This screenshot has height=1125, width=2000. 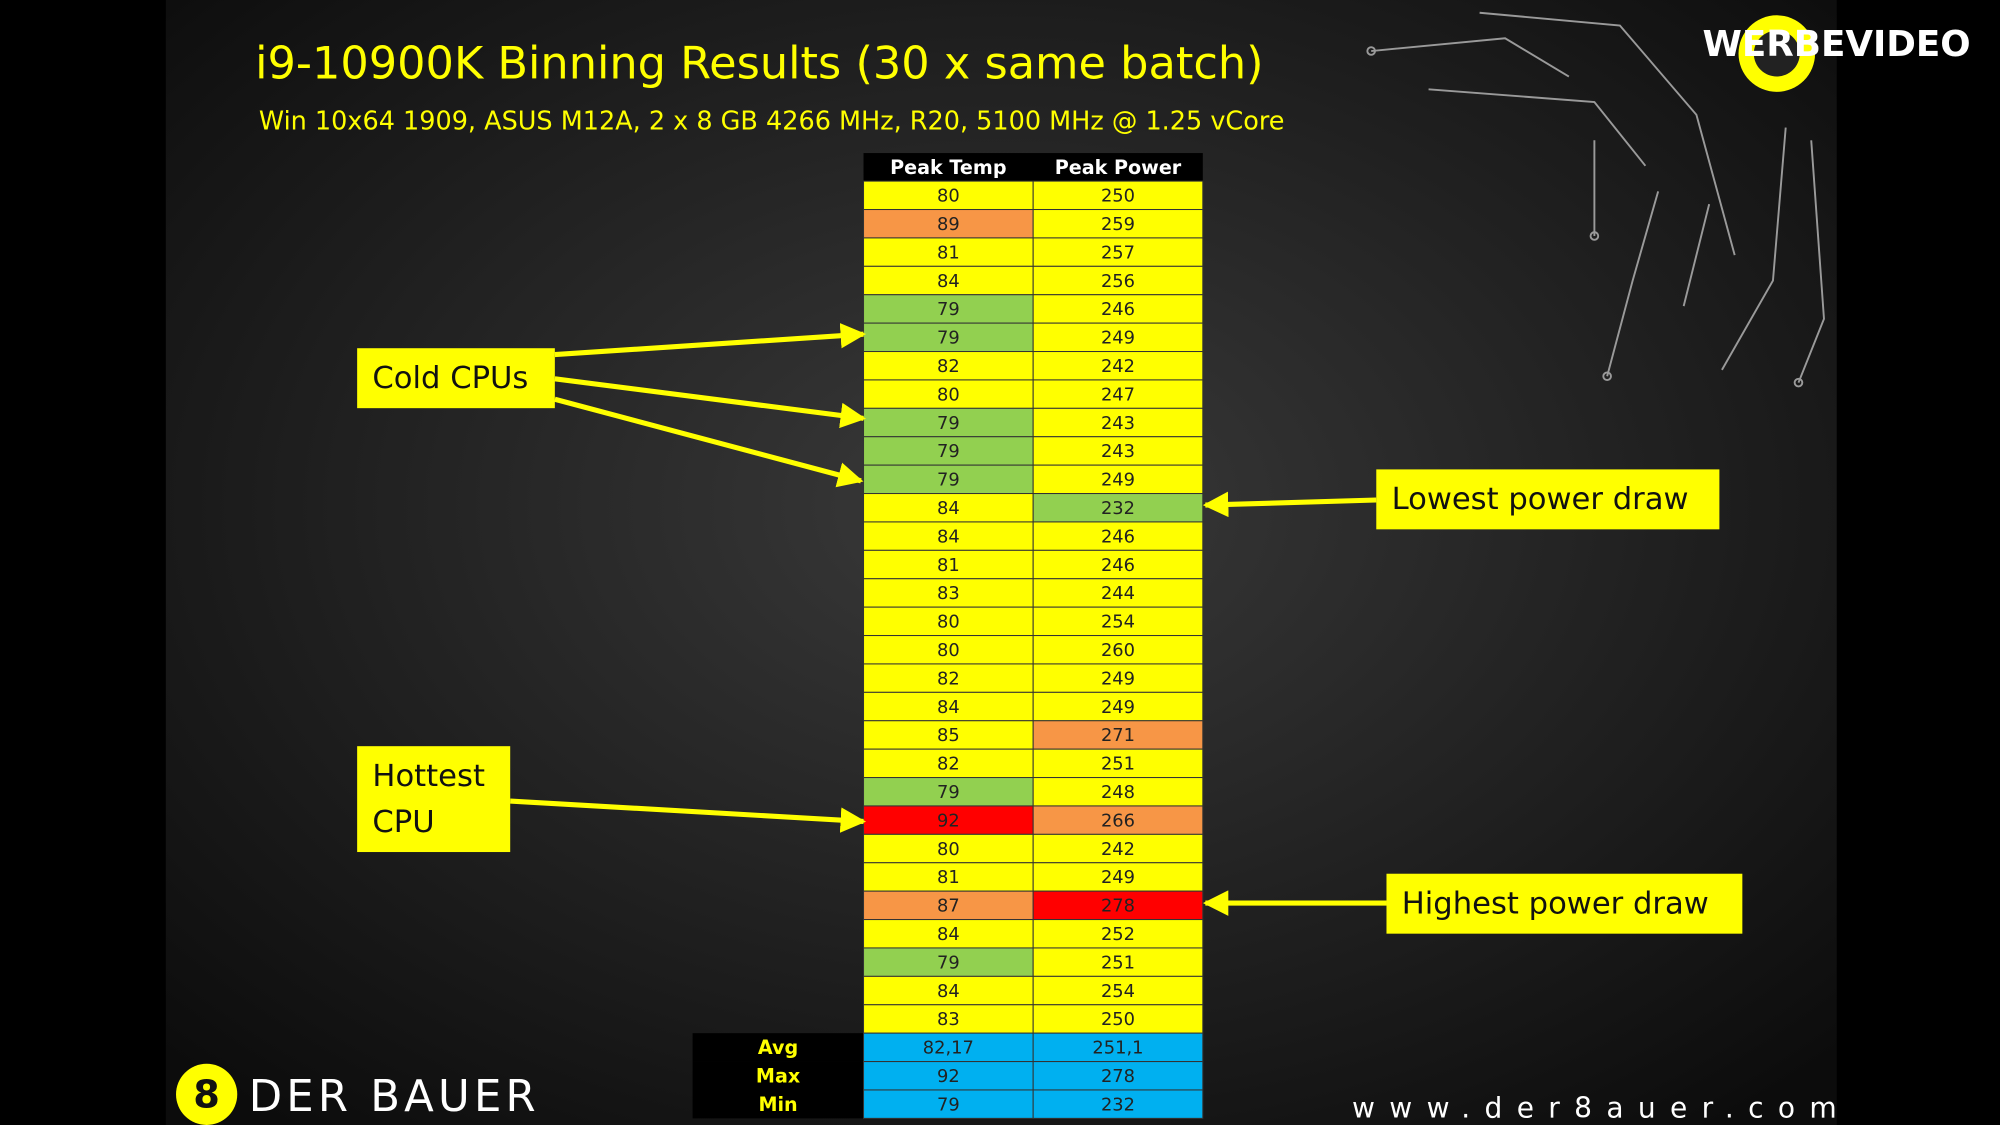 I want to click on cell-value: 254, so click(x=1118, y=991).